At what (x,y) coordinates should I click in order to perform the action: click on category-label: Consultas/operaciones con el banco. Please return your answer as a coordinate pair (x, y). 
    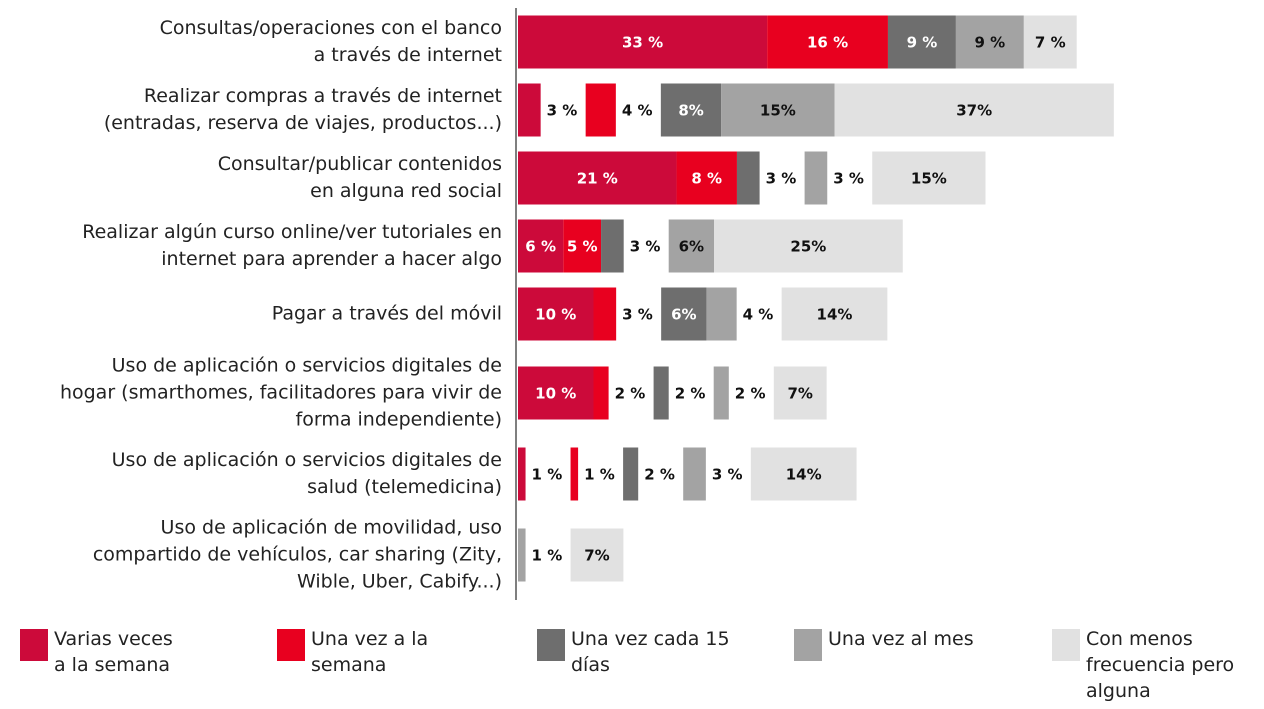
    Looking at the image, I should click on (331, 28).